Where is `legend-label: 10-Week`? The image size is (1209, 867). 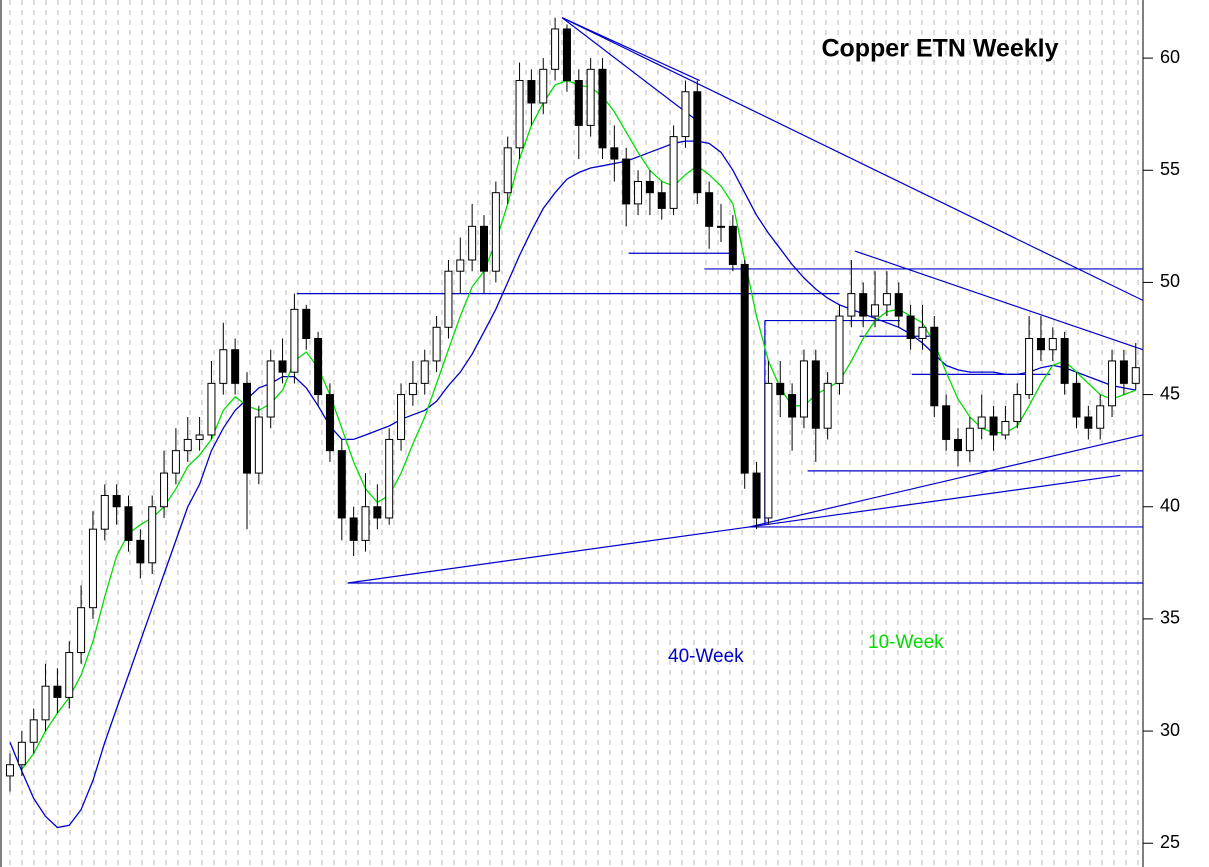 legend-label: 10-Week is located at coordinates (906, 642).